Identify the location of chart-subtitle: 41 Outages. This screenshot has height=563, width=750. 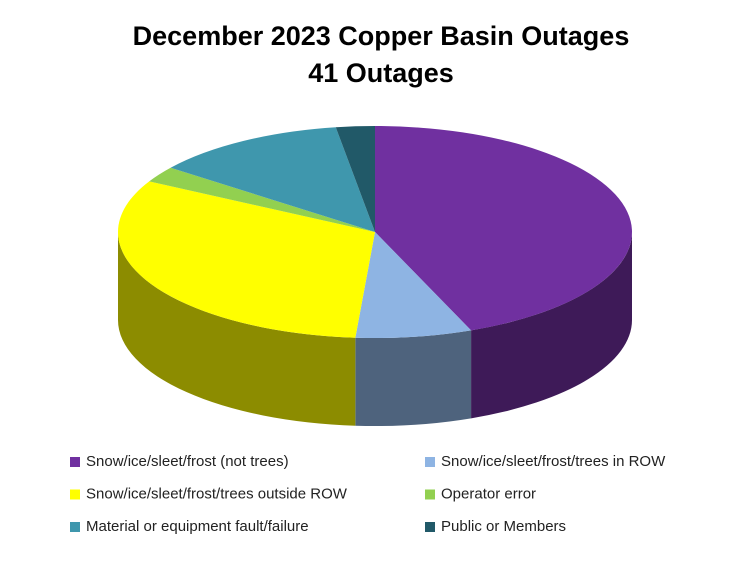
(381, 73).